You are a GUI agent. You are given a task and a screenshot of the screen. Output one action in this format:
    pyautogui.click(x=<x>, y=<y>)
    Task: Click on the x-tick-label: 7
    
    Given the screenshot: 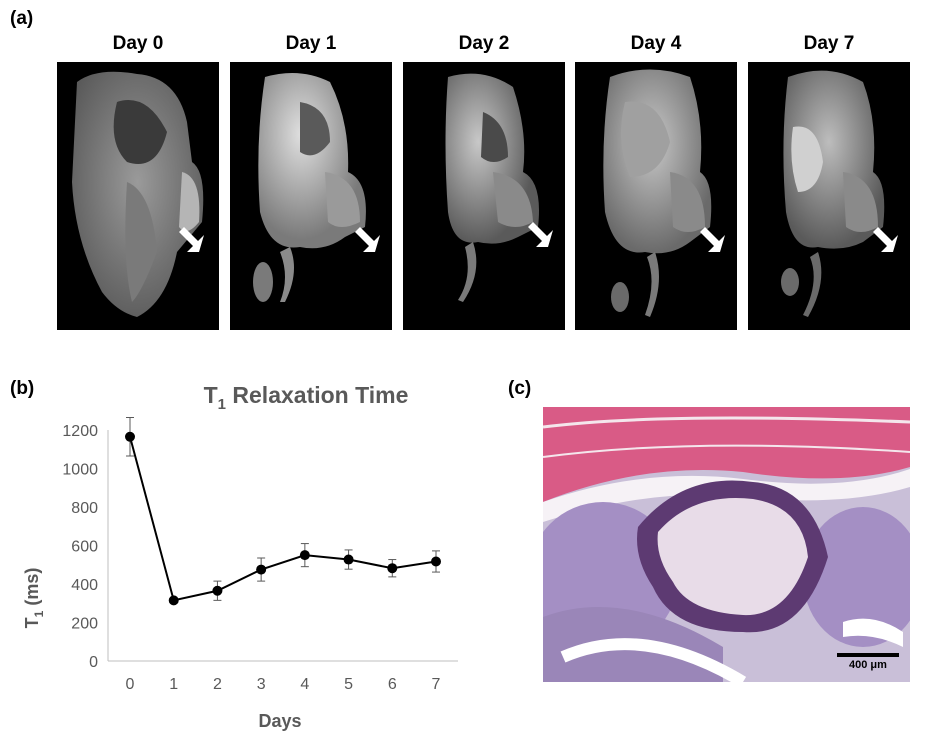 What is the action you would take?
    pyautogui.click(x=436, y=684)
    